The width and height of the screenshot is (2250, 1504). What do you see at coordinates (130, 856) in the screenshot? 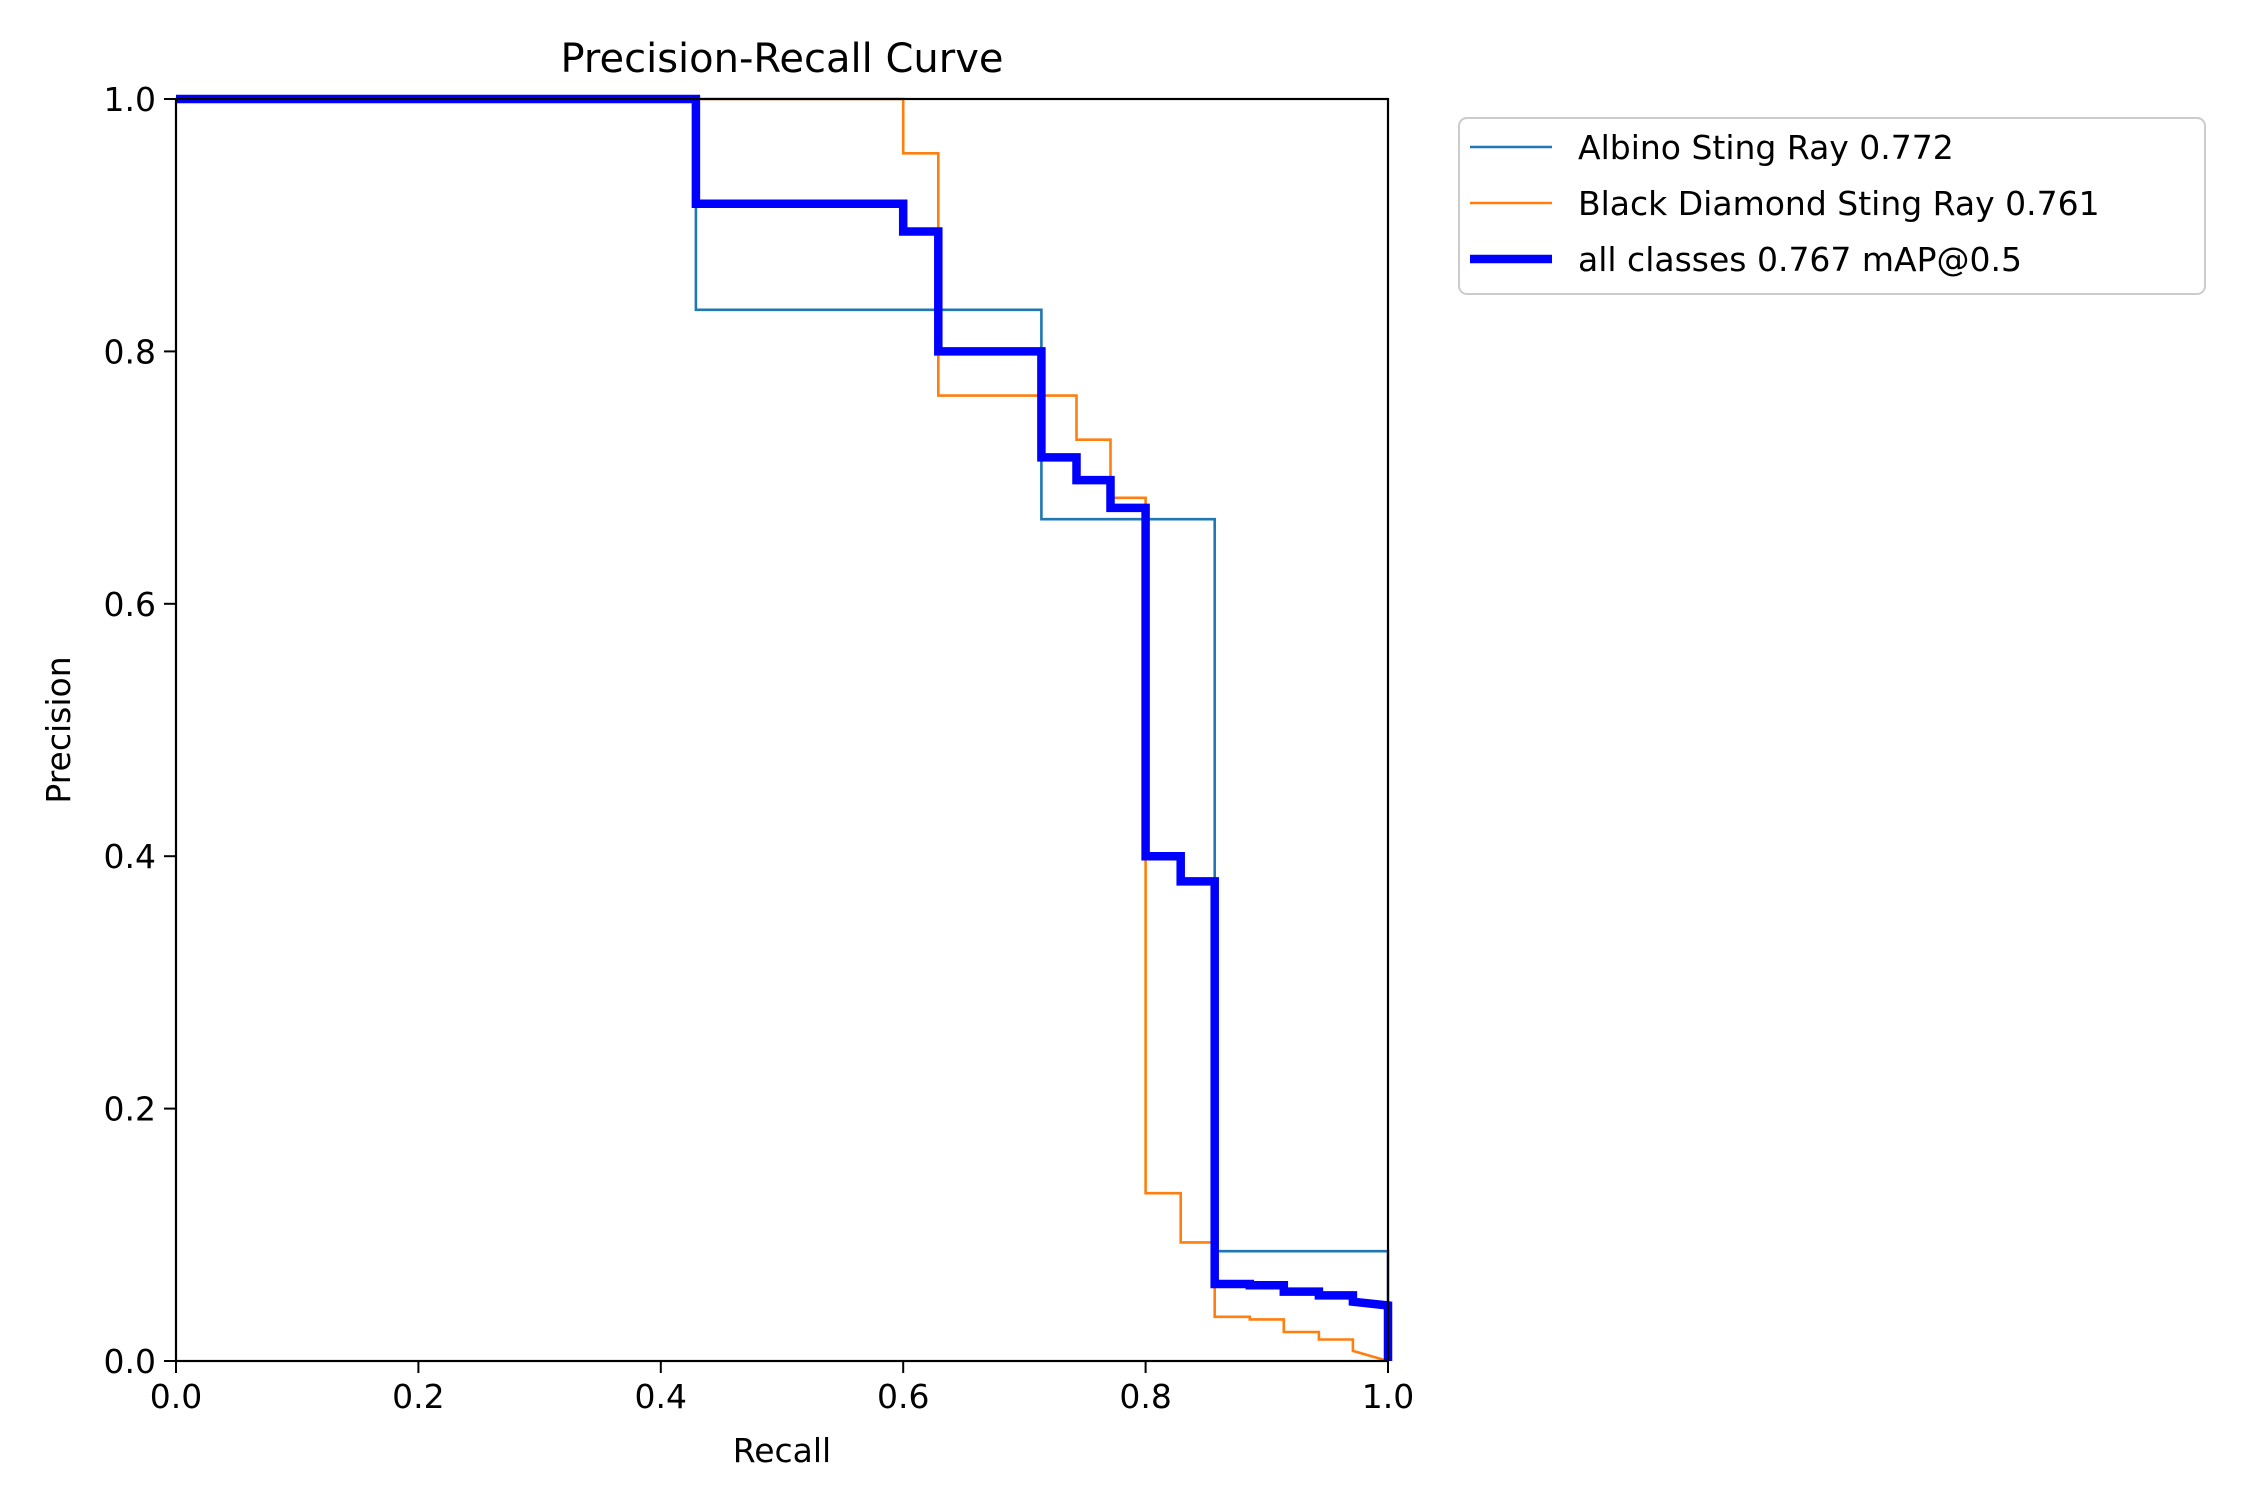
I see `y-tick-label: 0.4` at bounding box center [130, 856].